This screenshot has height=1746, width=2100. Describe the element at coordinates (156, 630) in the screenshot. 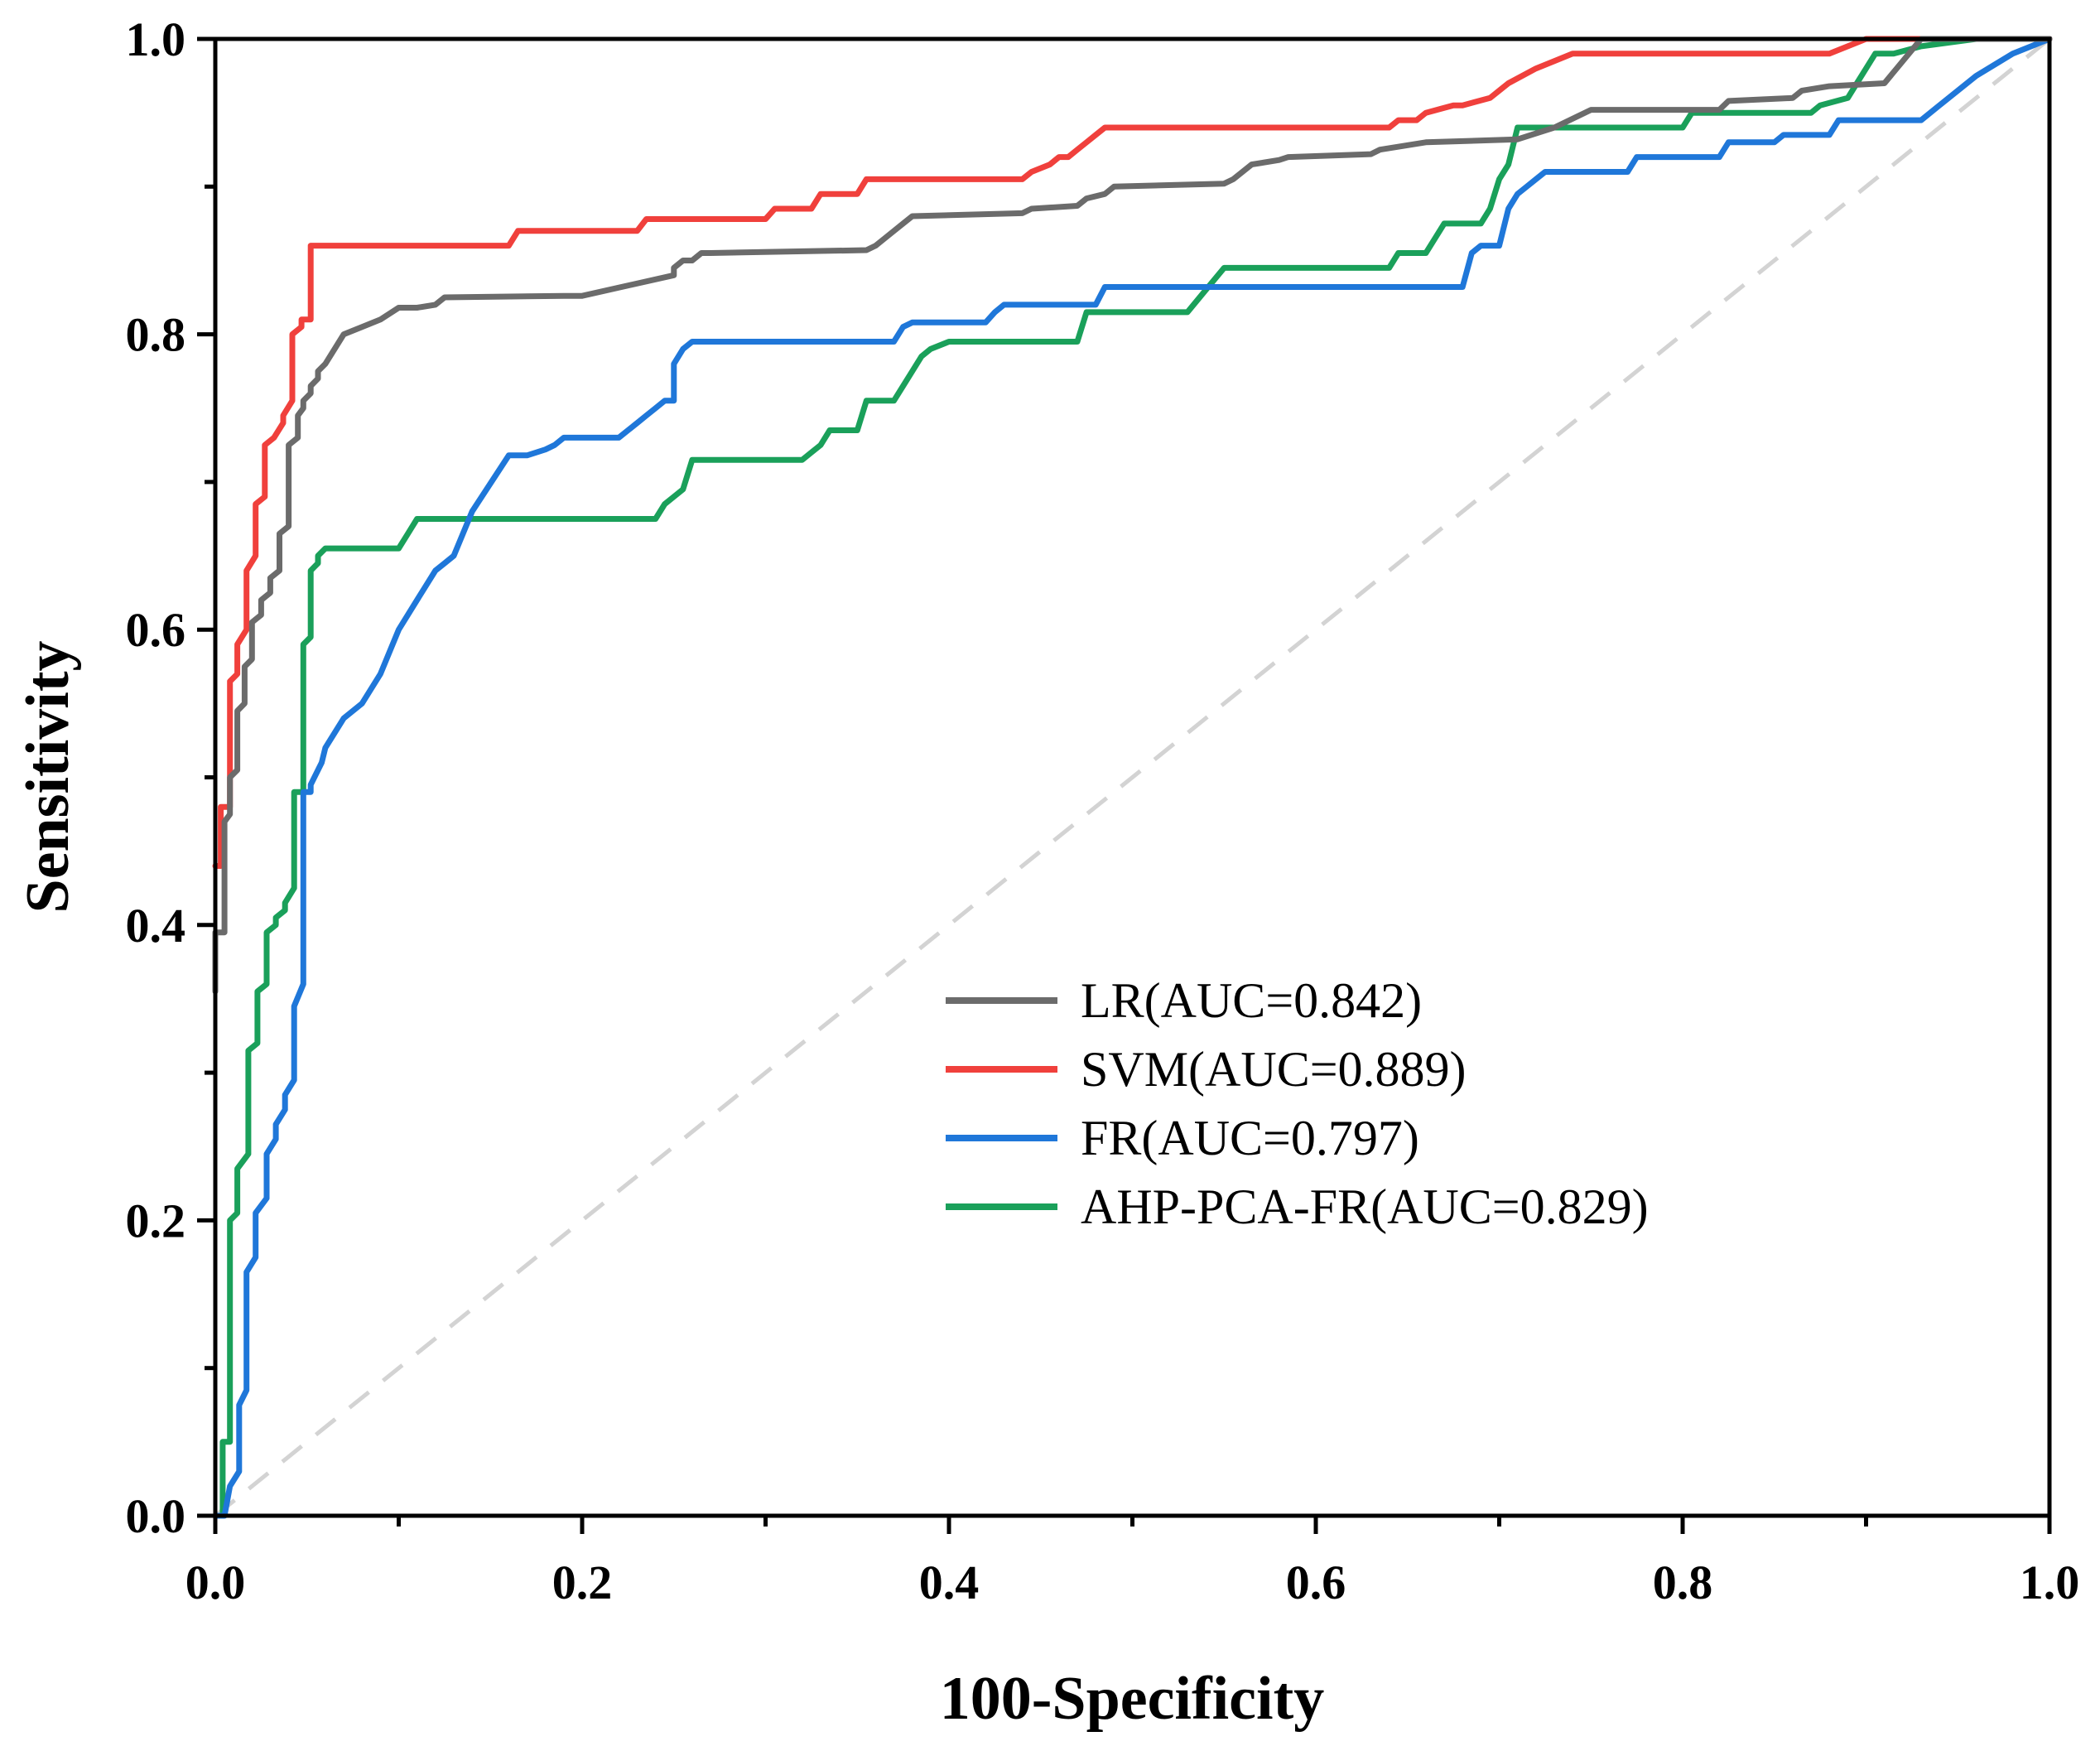

I see `y-tick-label: 0.6` at that location.